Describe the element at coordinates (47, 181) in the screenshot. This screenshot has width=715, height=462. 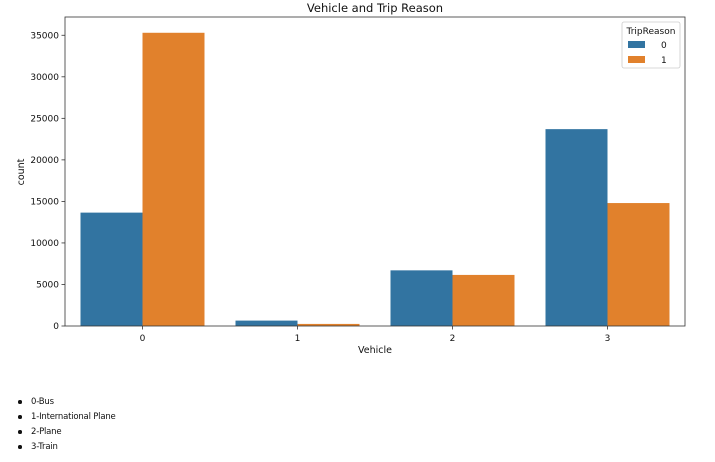
I see `y-axis: 0 5000 10000 15000 20000 25000 30000 35000` at that location.